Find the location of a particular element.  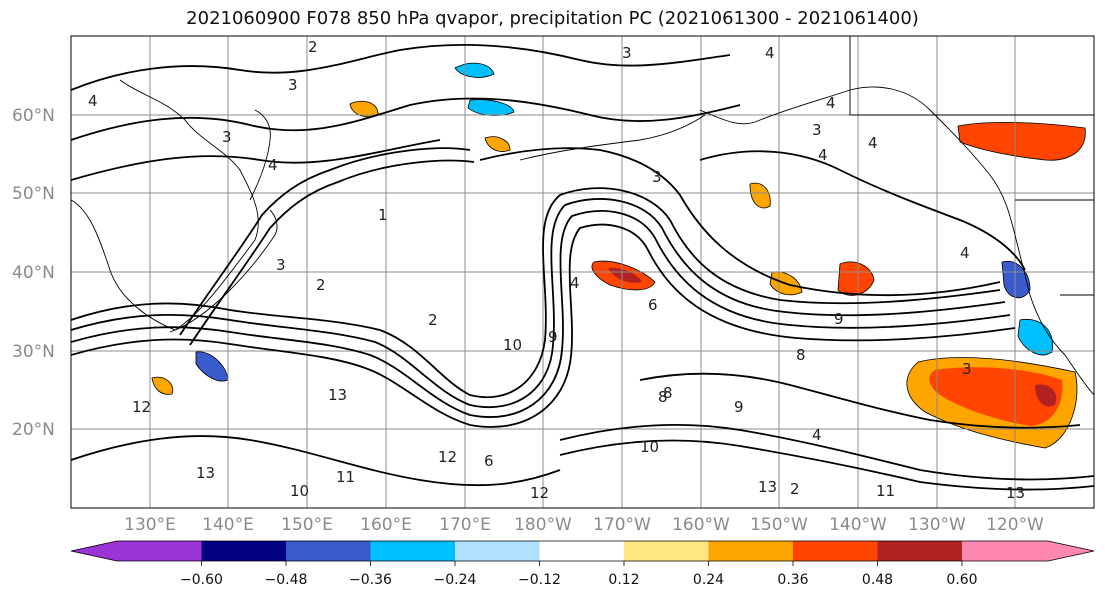

precip-fill-pos-150e is located at coordinates (497, 144).